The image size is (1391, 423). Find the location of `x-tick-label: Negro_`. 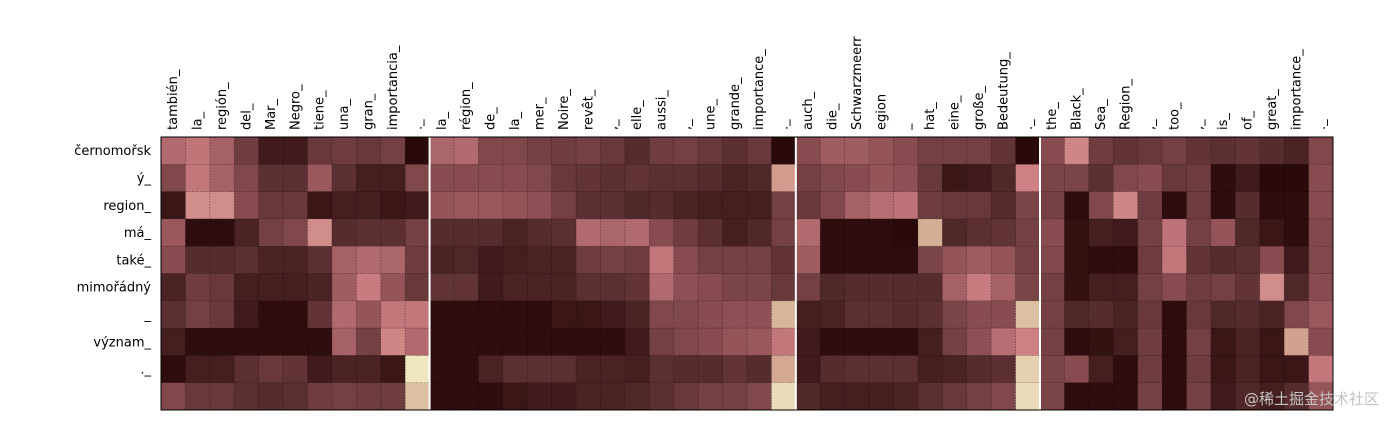

x-tick-label: Negro_ is located at coordinates (295, 107).